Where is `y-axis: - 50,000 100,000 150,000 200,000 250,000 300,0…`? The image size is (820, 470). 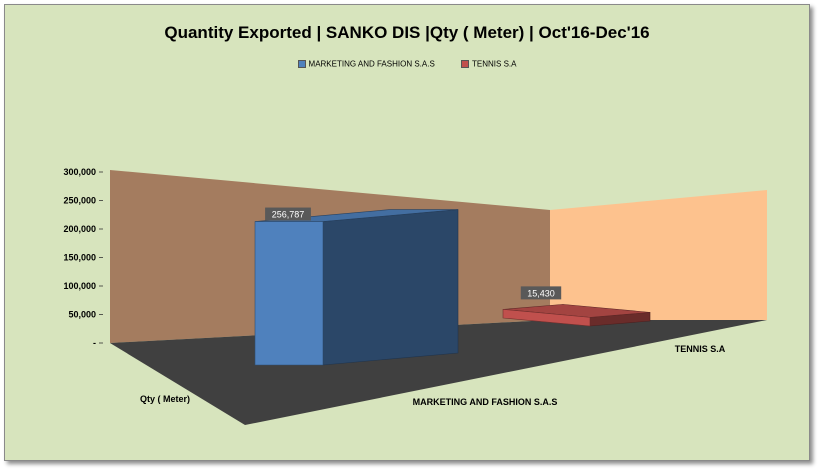 y-axis: - 50,000 100,000 150,000 200,000 250,000 300,0… is located at coordinates (83, 257).